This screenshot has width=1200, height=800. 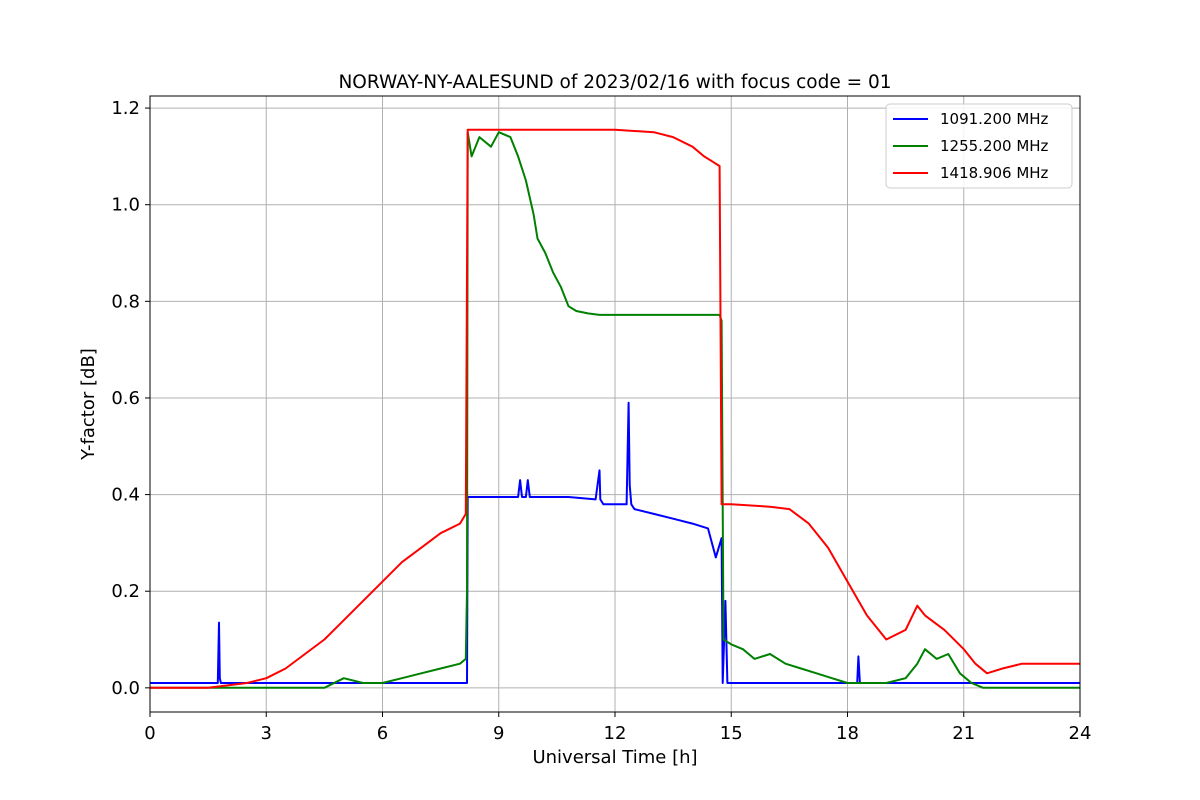 I want to click on x-tick-label: 15, so click(x=731, y=733).